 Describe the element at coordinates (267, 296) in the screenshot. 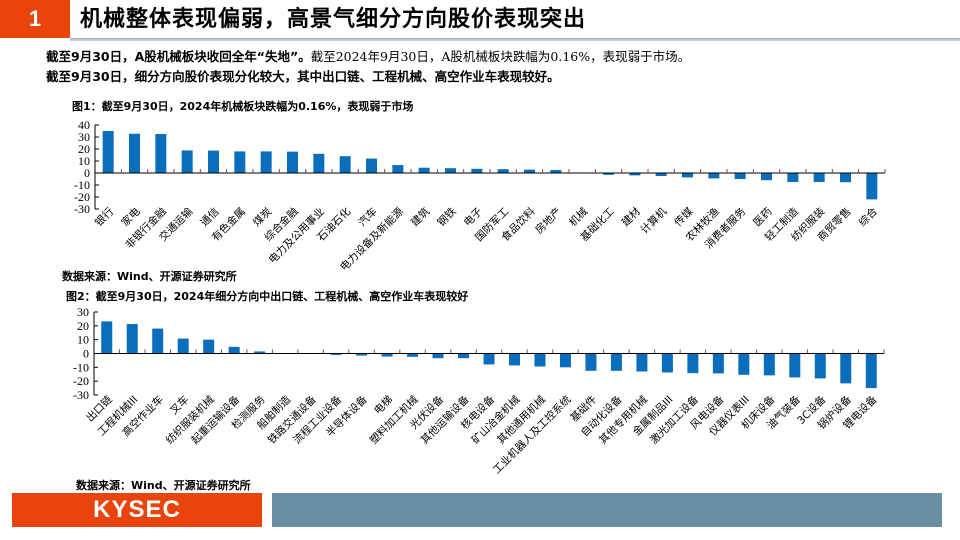

I see `figure-2-title: 图2：截至9月30日，2024年细分方向中出口链、工程机械、高空作业车表现较好` at that location.